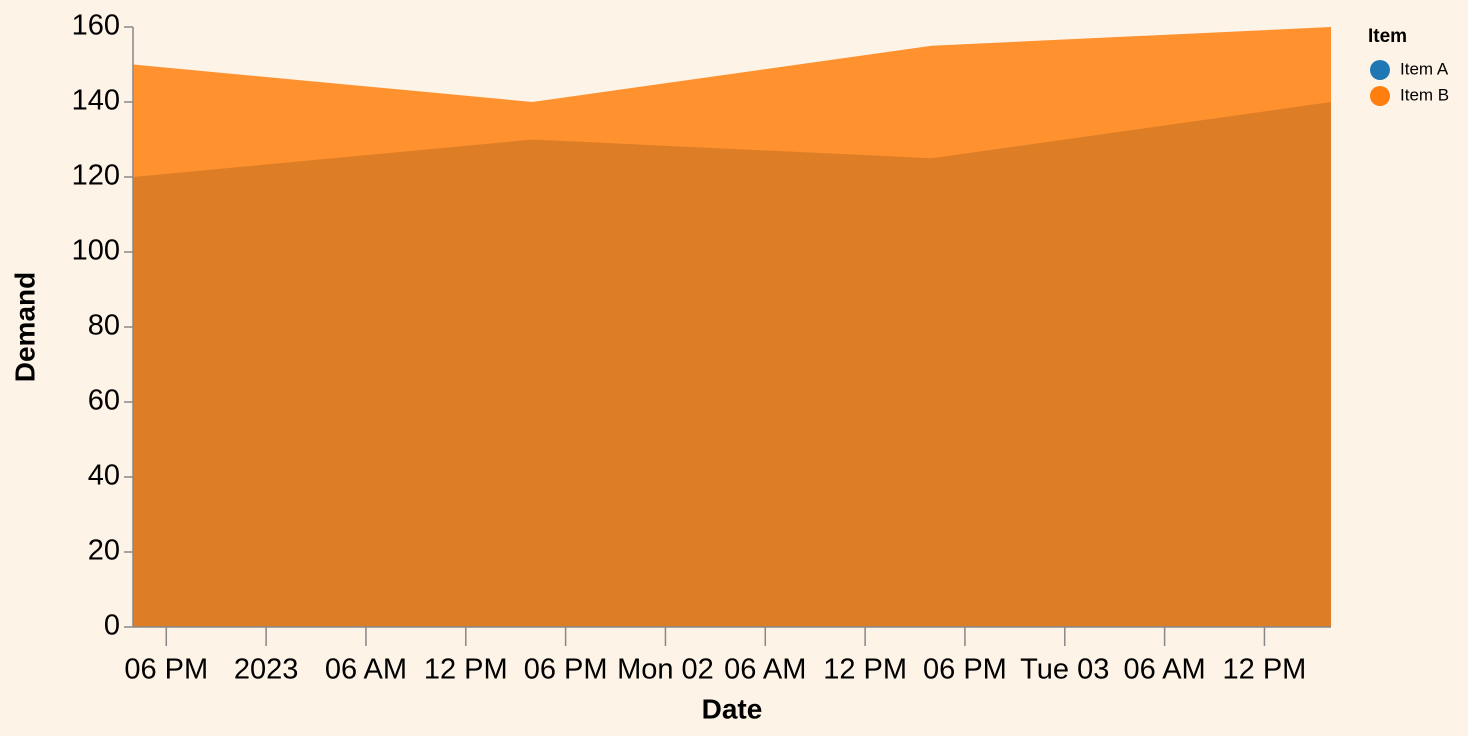 The image size is (1468, 736). I want to click on y-tick-label: 80, so click(104, 326).